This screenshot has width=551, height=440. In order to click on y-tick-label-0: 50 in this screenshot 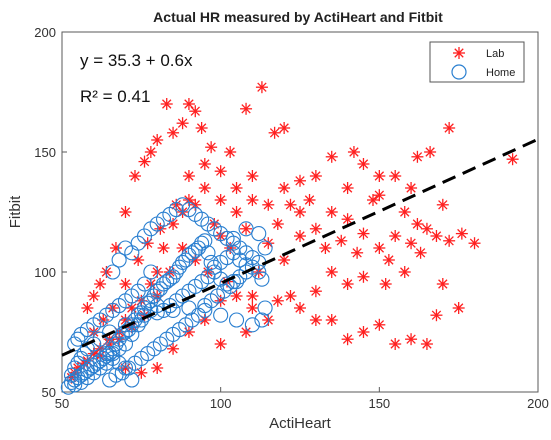, I will do `click(49, 392)`.